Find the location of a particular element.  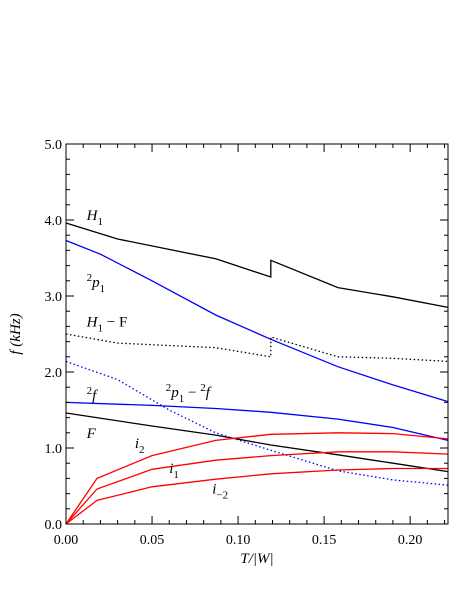

x-axis-title: T/|W| is located at coordinates (256, 559).